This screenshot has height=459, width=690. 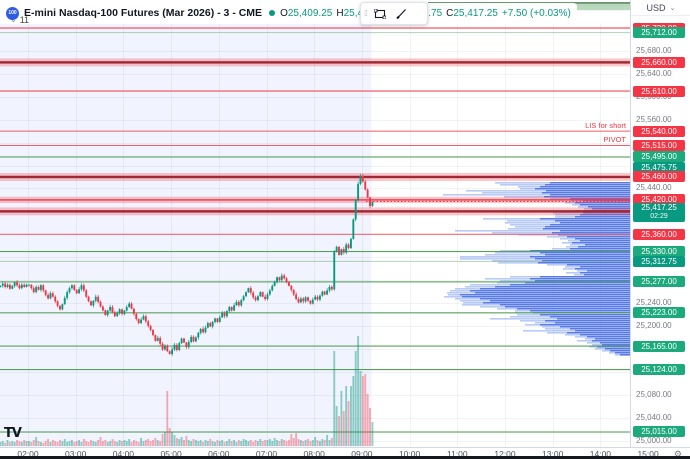 I want to click on time-tick: 11:00, so click(x=457, y=454).